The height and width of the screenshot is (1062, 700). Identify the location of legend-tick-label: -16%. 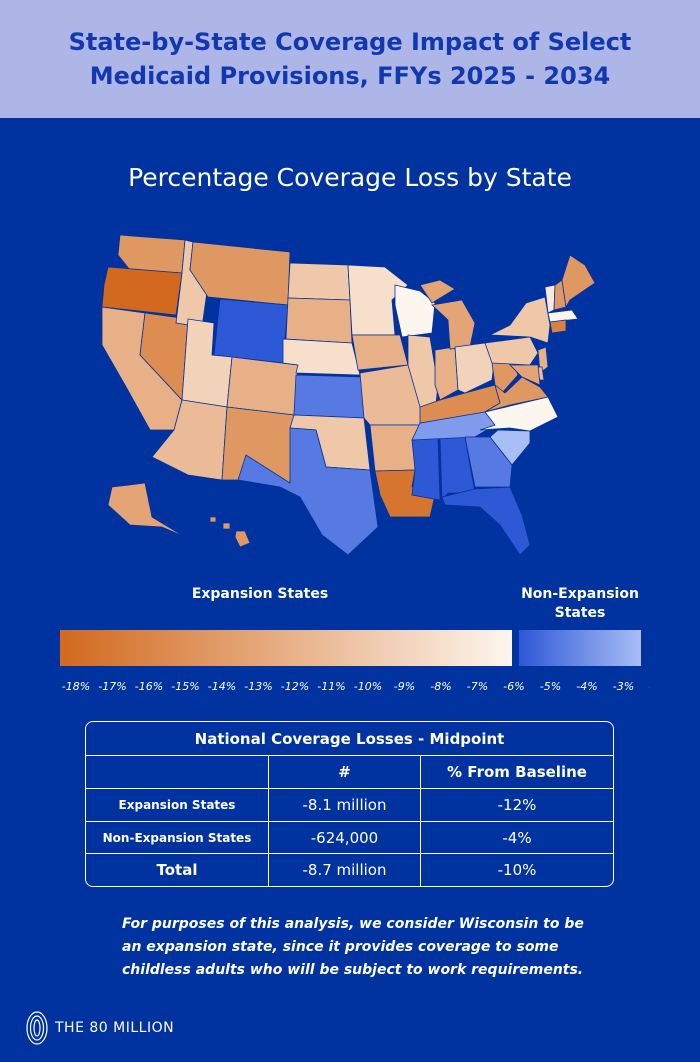
(149, 686).